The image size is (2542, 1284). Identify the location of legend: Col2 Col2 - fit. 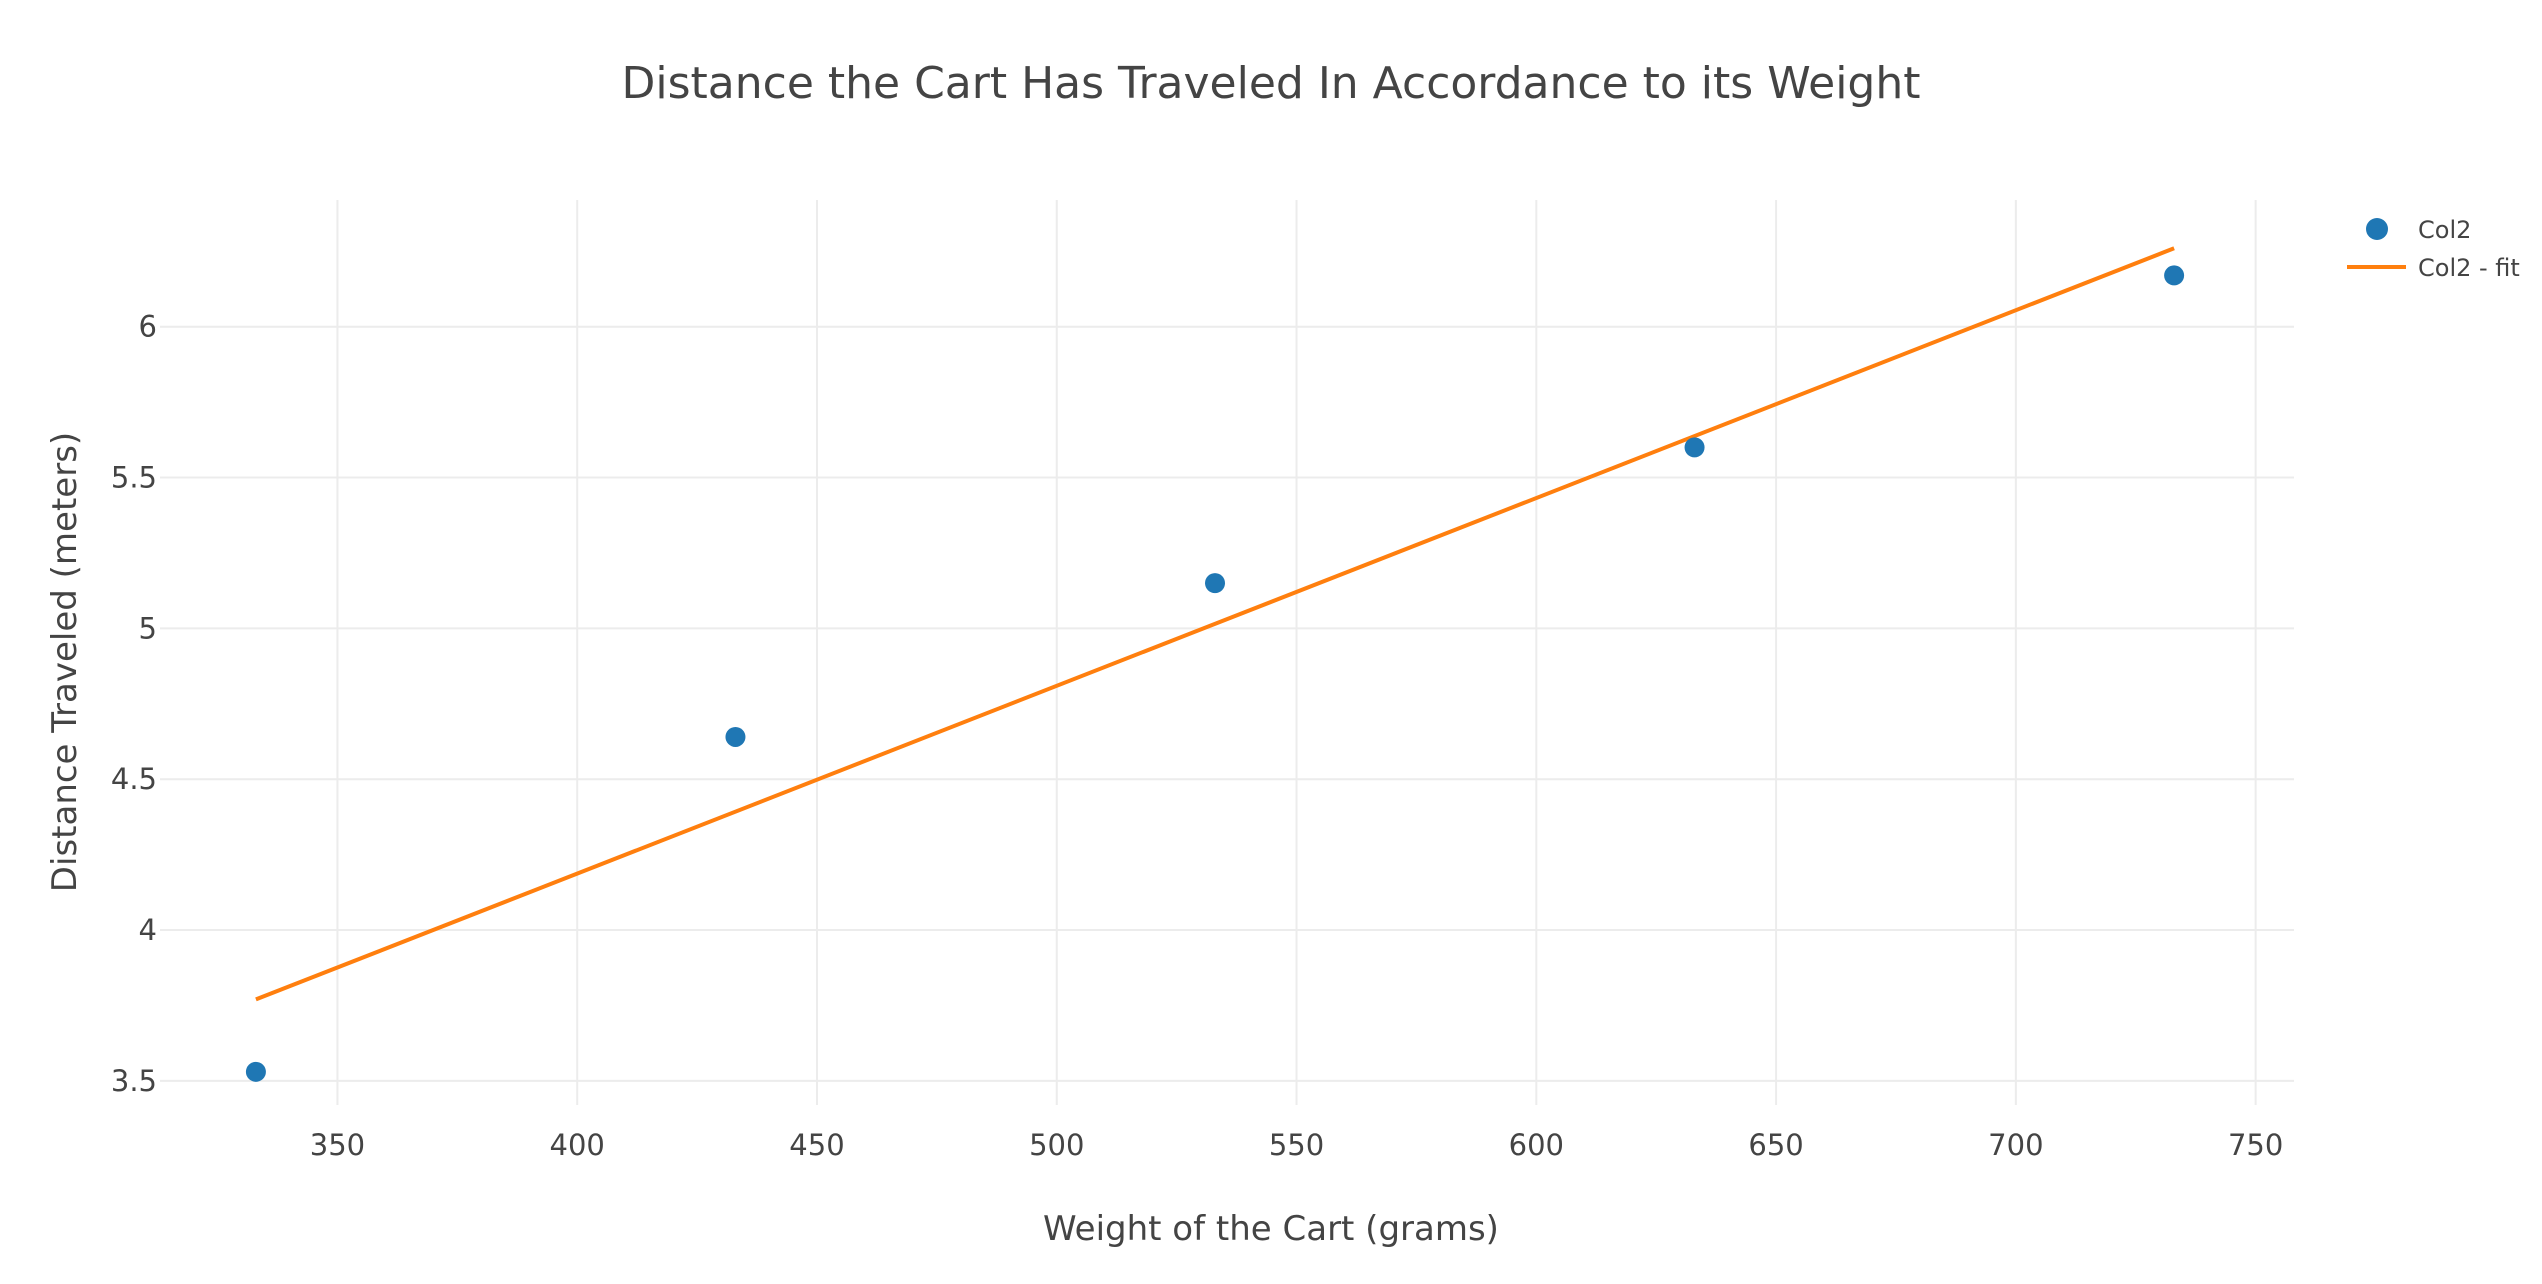
(2433, 249).